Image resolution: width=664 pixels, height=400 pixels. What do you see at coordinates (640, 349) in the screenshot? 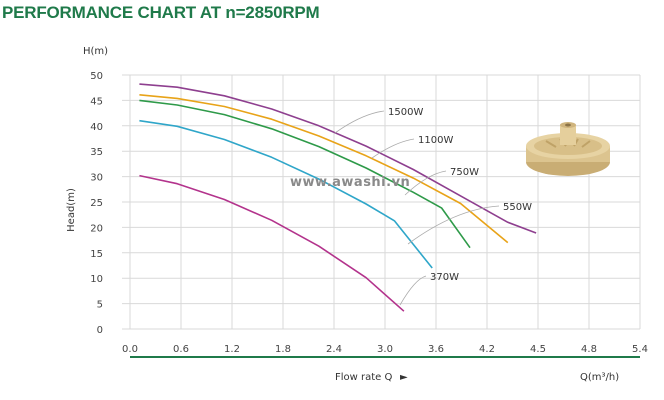
I see `x-tick-label: 5.4` at bounding box center [640, 349].